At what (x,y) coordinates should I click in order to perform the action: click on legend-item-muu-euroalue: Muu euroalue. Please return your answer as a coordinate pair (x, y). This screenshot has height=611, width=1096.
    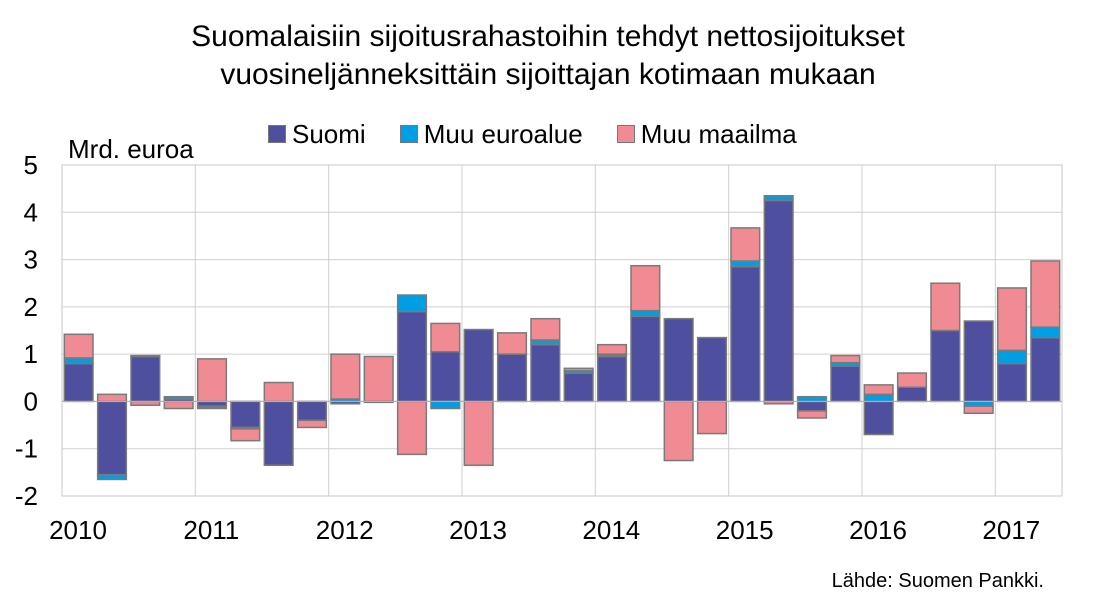
    Looking at the image, I should click on (491, 134).